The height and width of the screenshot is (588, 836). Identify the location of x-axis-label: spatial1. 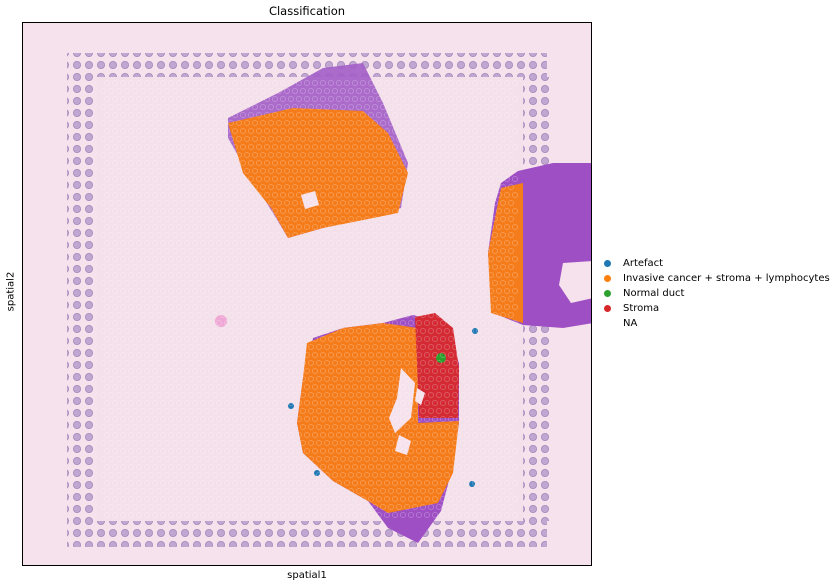
(307, 575).